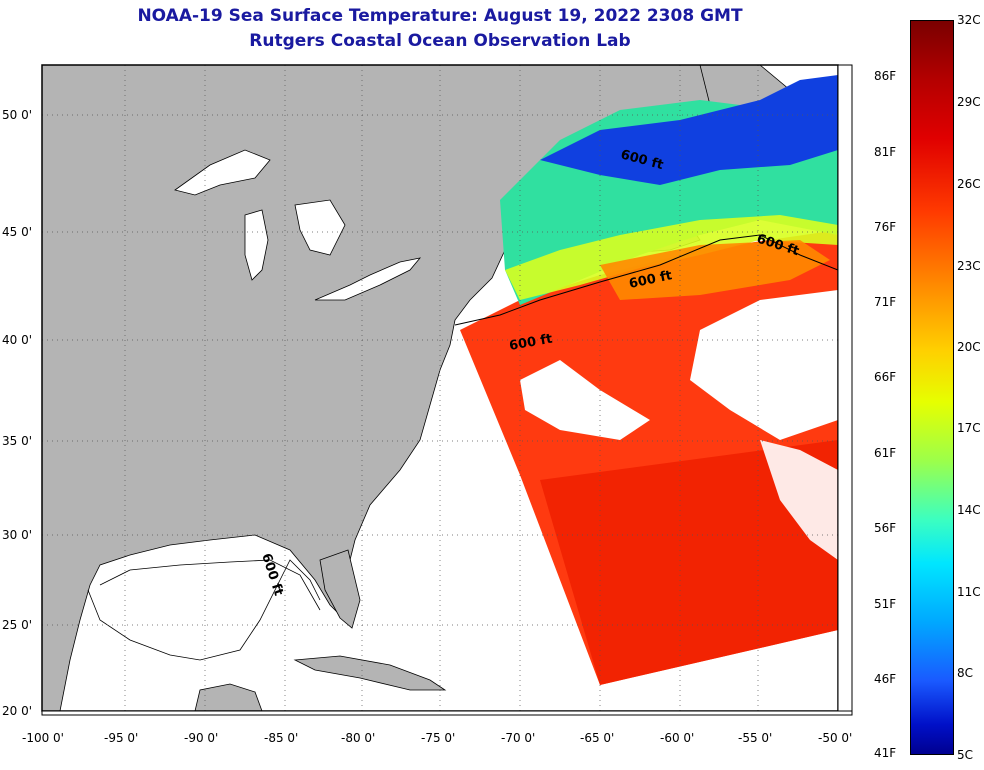  What do you see at coordinates (17, 232) in the screenshot?
I see `lat-label: 45 0'` at bounding box center [17, 232].